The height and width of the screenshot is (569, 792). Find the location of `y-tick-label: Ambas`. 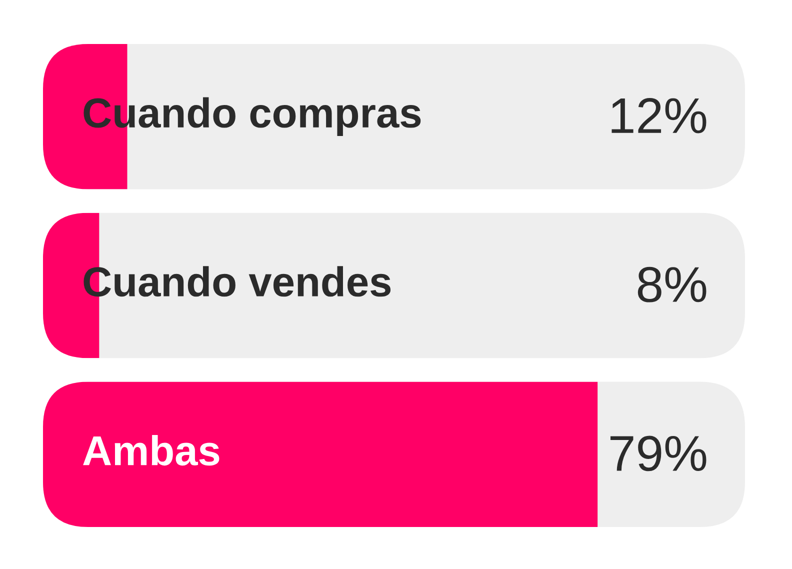

y-tick-label: Ambas is located at coordinates (151, 450).